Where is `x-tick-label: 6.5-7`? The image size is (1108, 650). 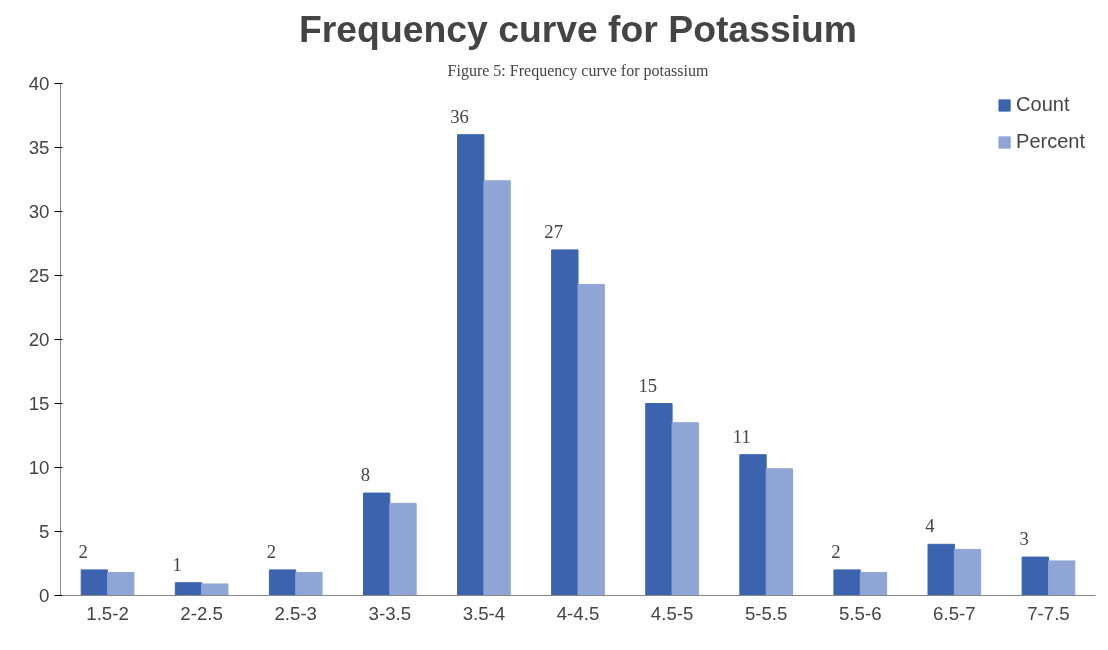 x-tick-label: 6.5-7 is located at coordinates (954, 613).